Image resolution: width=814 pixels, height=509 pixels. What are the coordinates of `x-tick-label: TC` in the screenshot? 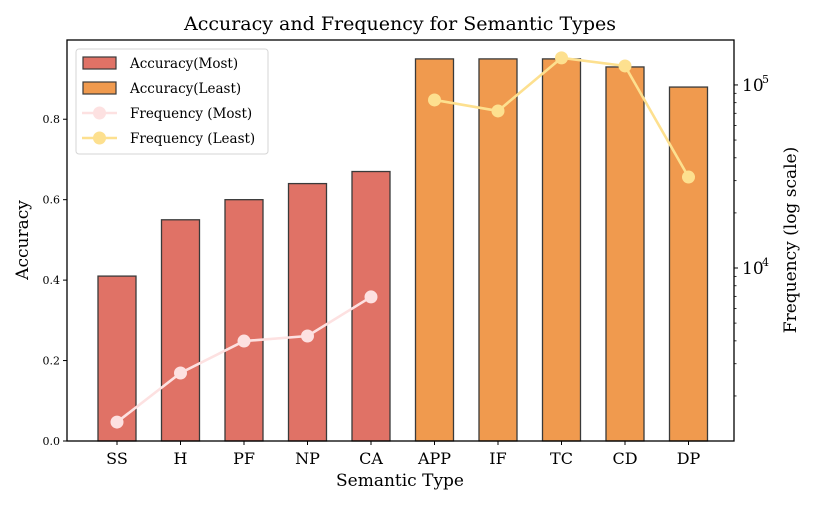 It's located at (561, 458).